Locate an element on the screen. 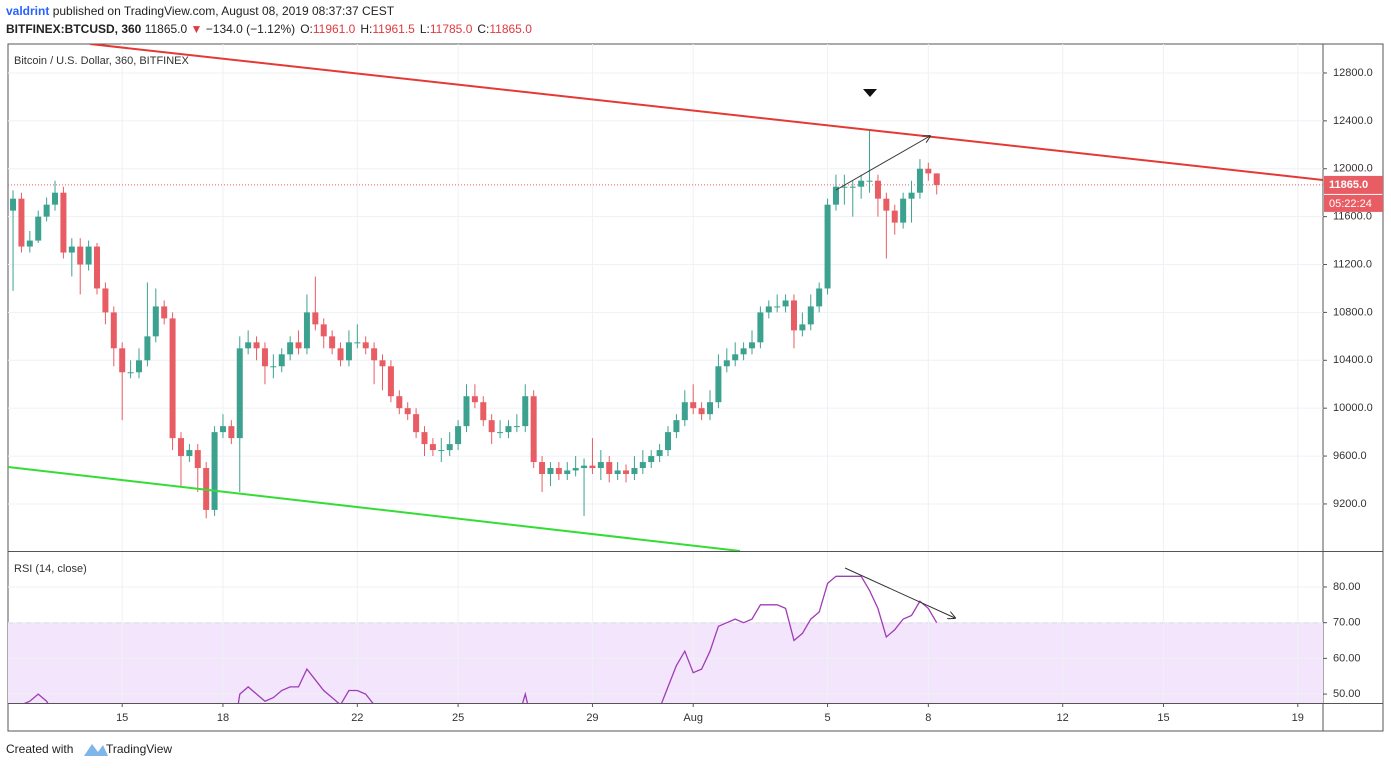 This screenshot has height=768, width=1391. x-tick-label: 5 is located at coordinates (828, 718).